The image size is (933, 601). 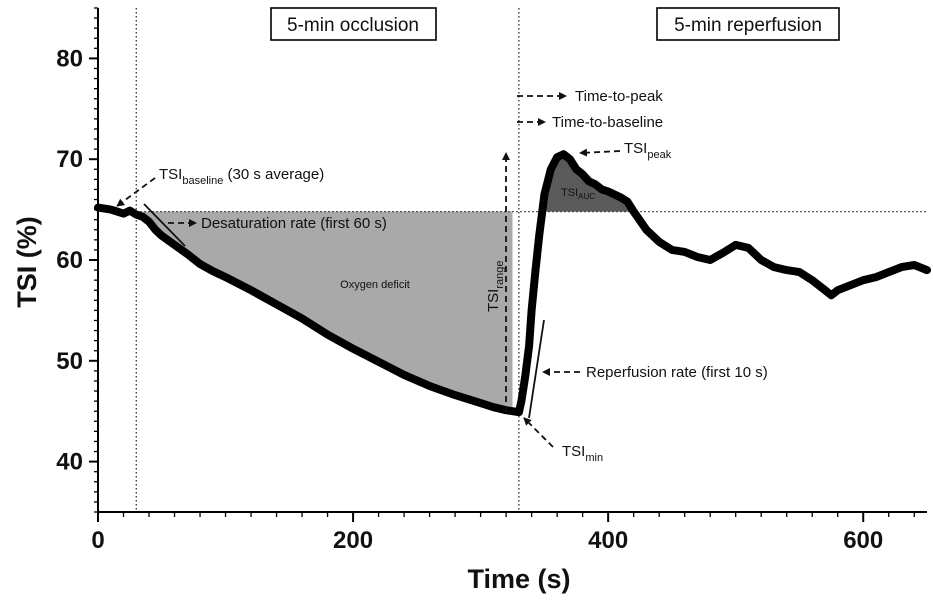 I want to click on reperfusion-phase-label: 5-min reperfusion, so click(x=748, y=24).